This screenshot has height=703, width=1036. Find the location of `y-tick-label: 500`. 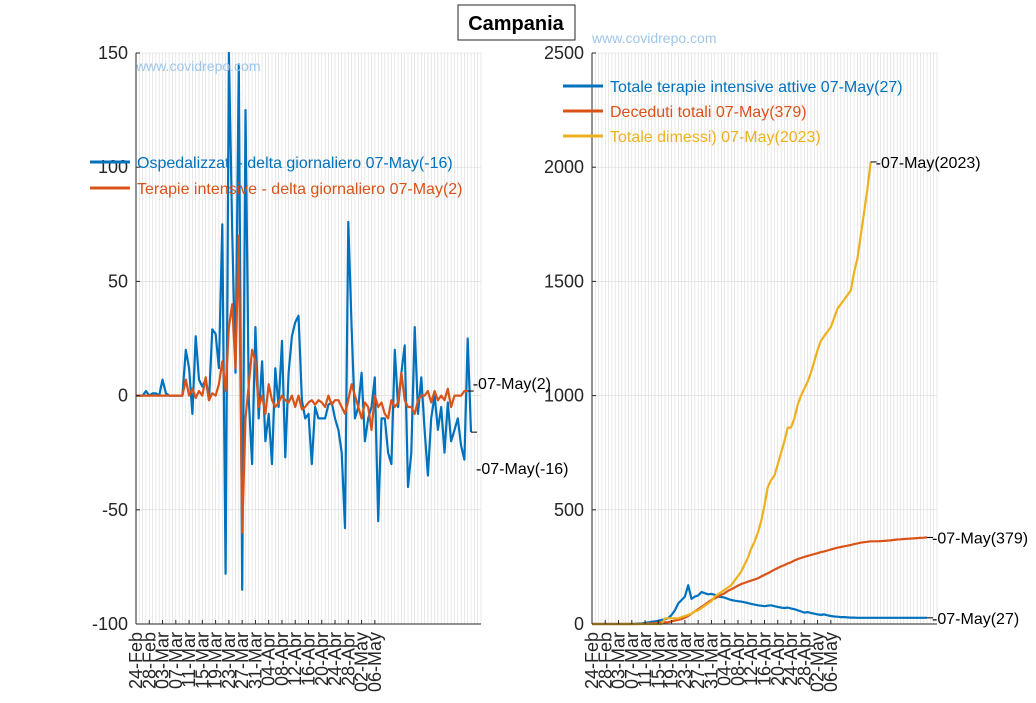

y-tick-label: 500 is located at coordinates (569, 510).